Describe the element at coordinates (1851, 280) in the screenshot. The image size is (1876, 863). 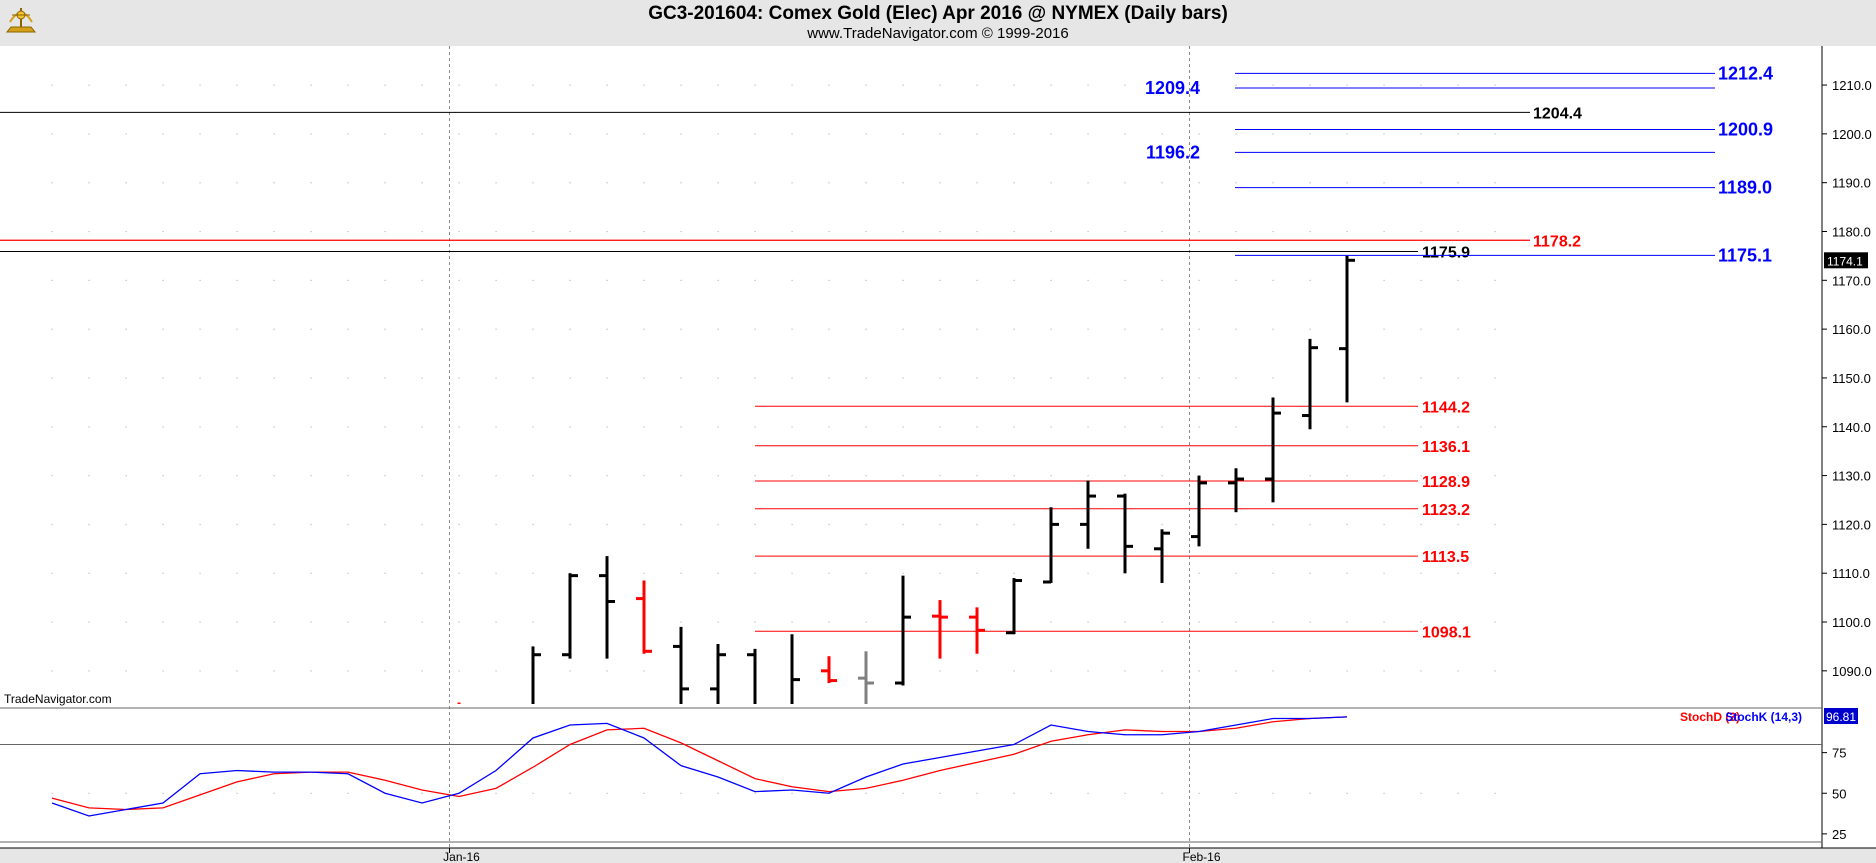
I see `price-tick-label: 1170.0` at that location.